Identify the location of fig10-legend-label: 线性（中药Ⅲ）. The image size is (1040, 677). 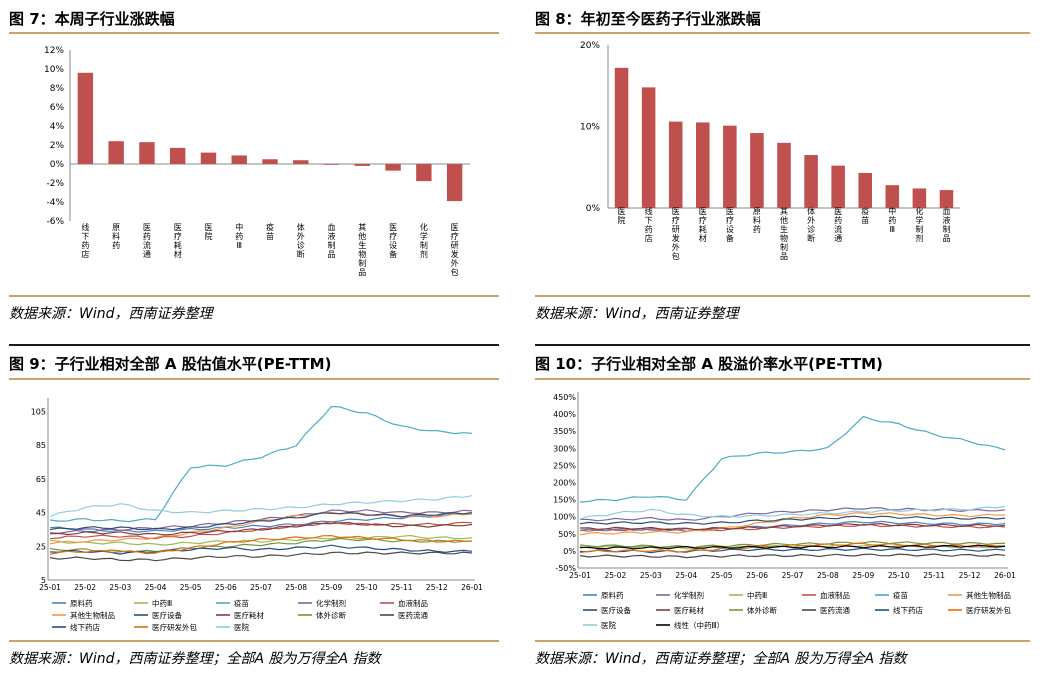
(699, 625).